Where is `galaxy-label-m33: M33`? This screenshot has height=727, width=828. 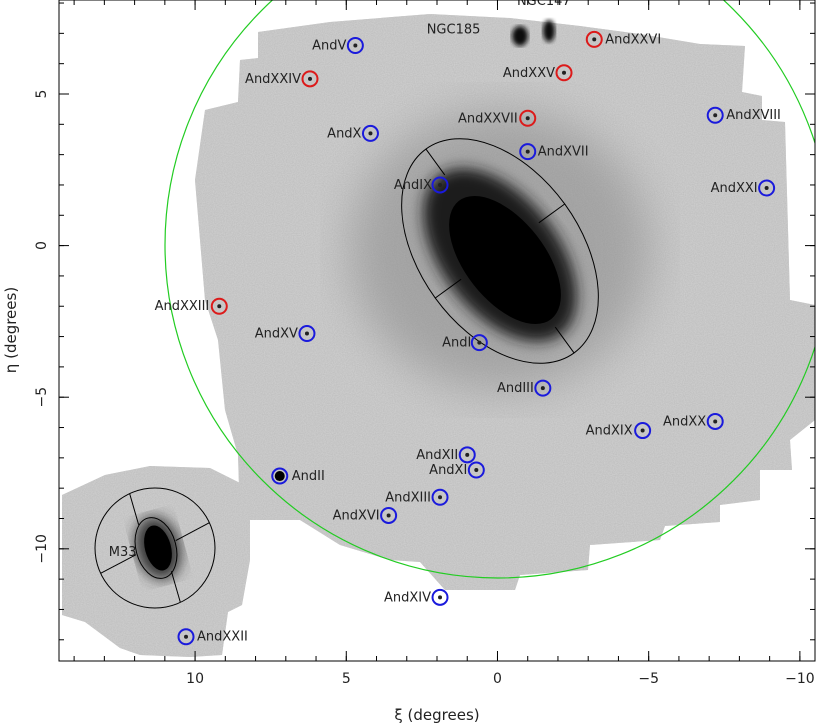
galaxy-label-m33: M33 is located at coordinates (123, 552).